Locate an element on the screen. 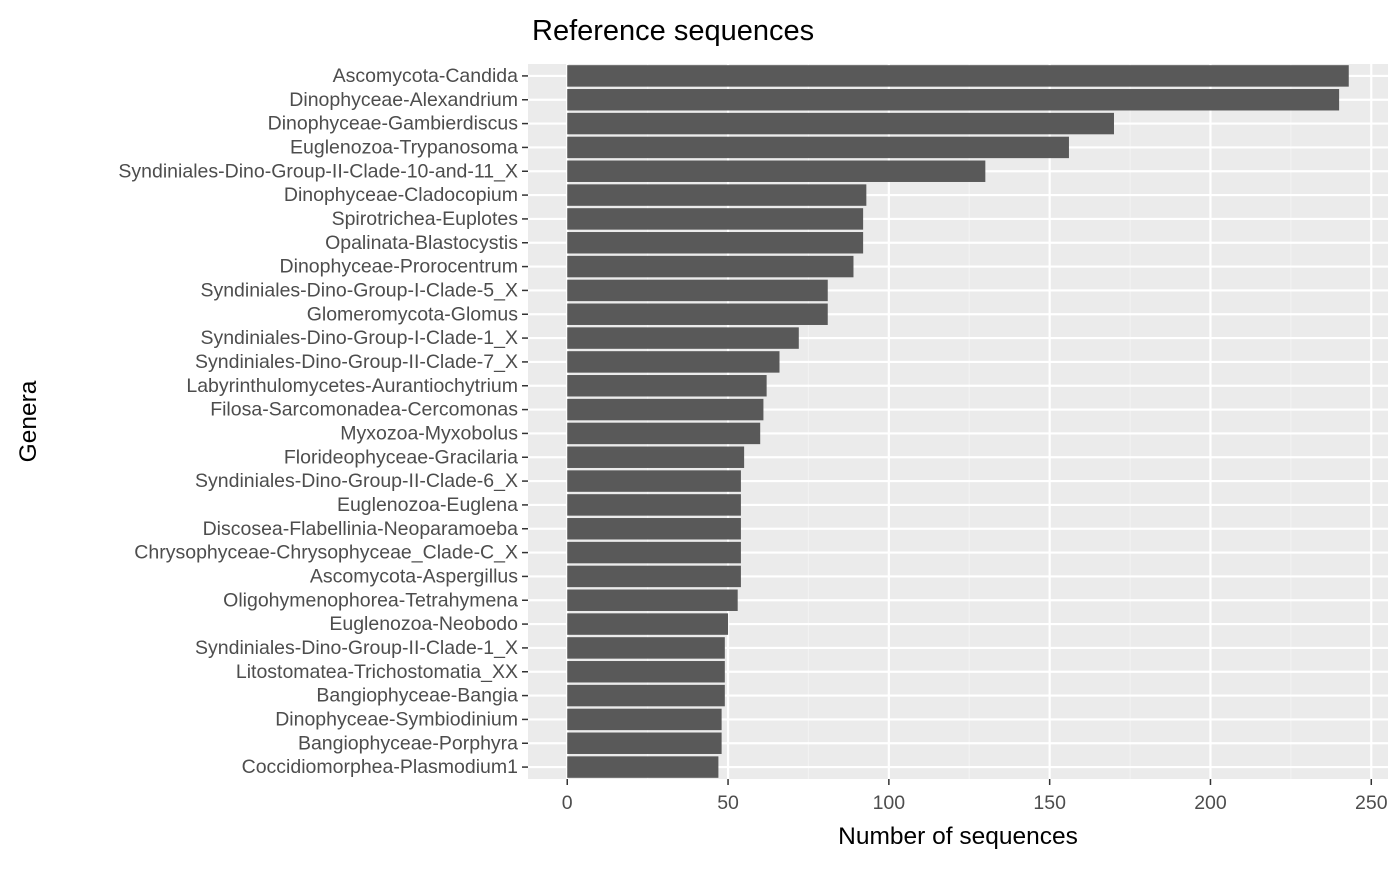  y-tick-label: Coccidiomorphea-Plasmodium1 is located at coordinates (380, 767).